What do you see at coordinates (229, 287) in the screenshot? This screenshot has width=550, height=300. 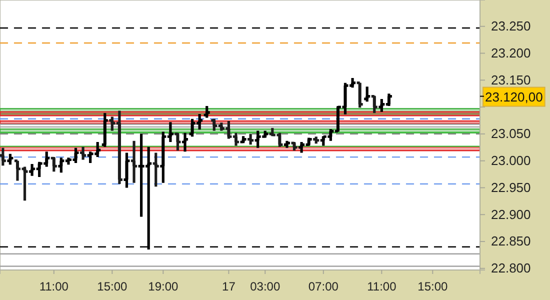 I see `x-tick-label: 17` at bounding box center [229, 287].